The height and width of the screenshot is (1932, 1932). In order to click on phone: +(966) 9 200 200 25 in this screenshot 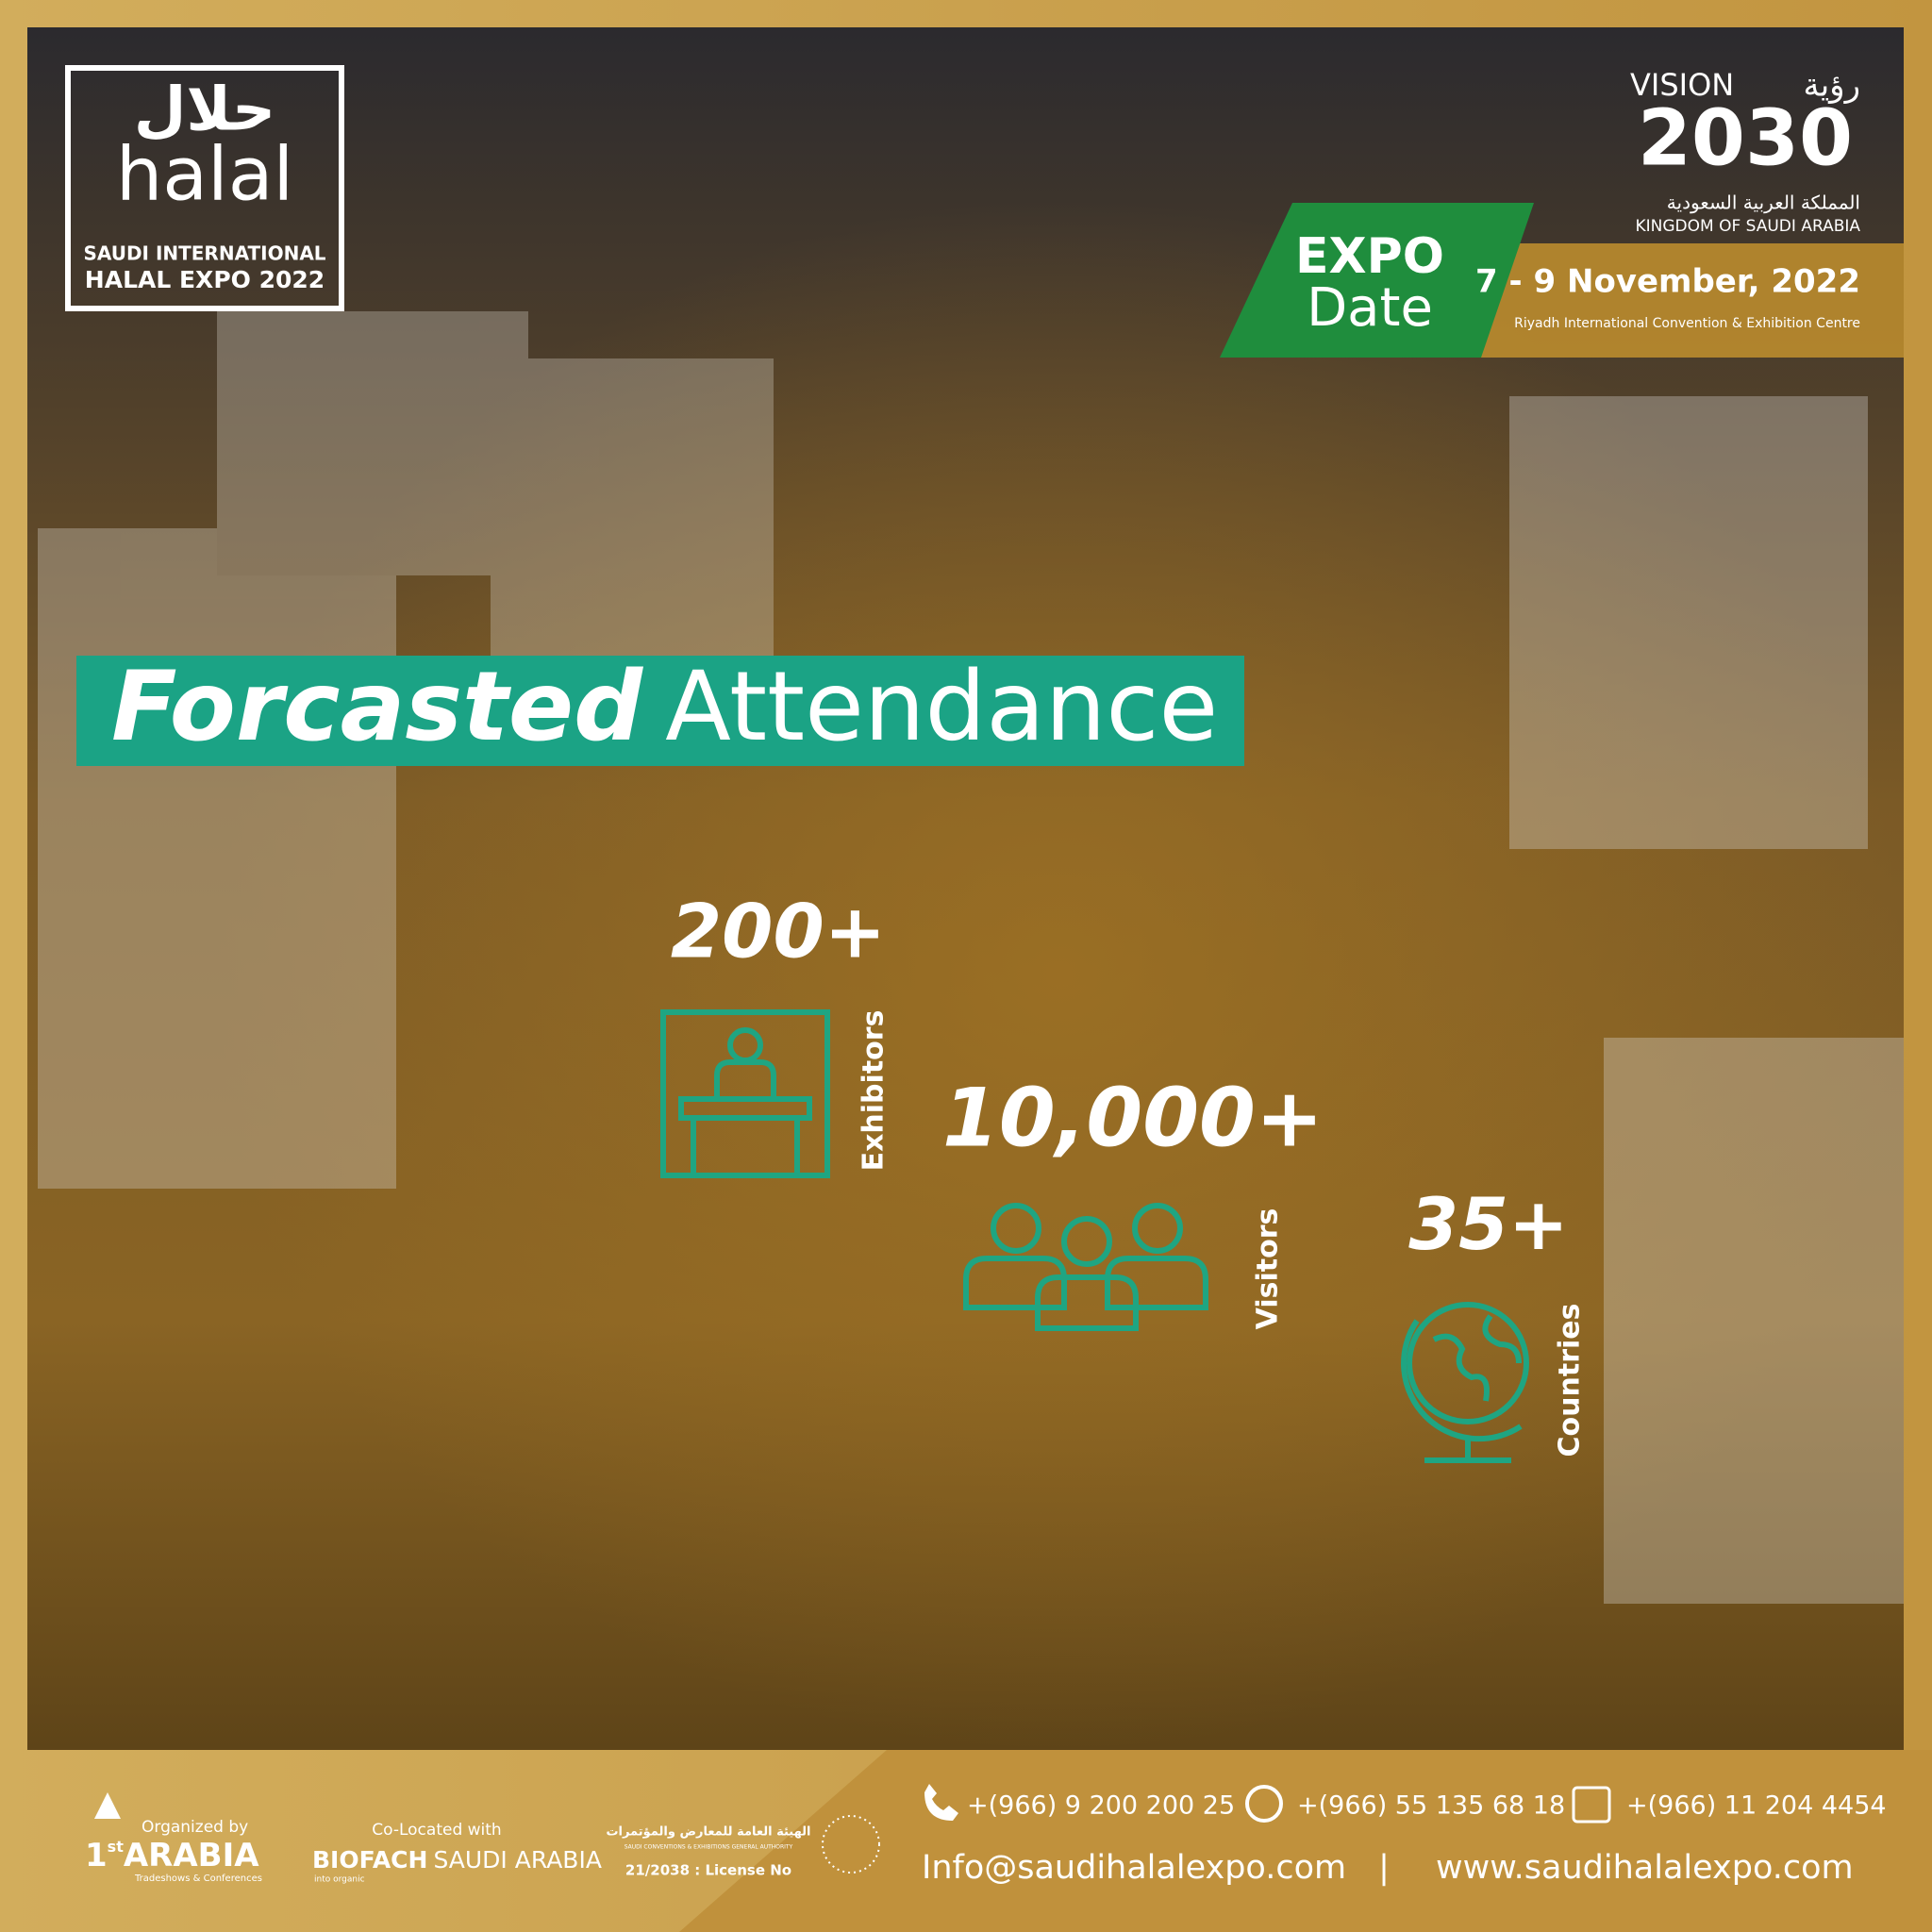, I will do `click(1101, 1806)`.